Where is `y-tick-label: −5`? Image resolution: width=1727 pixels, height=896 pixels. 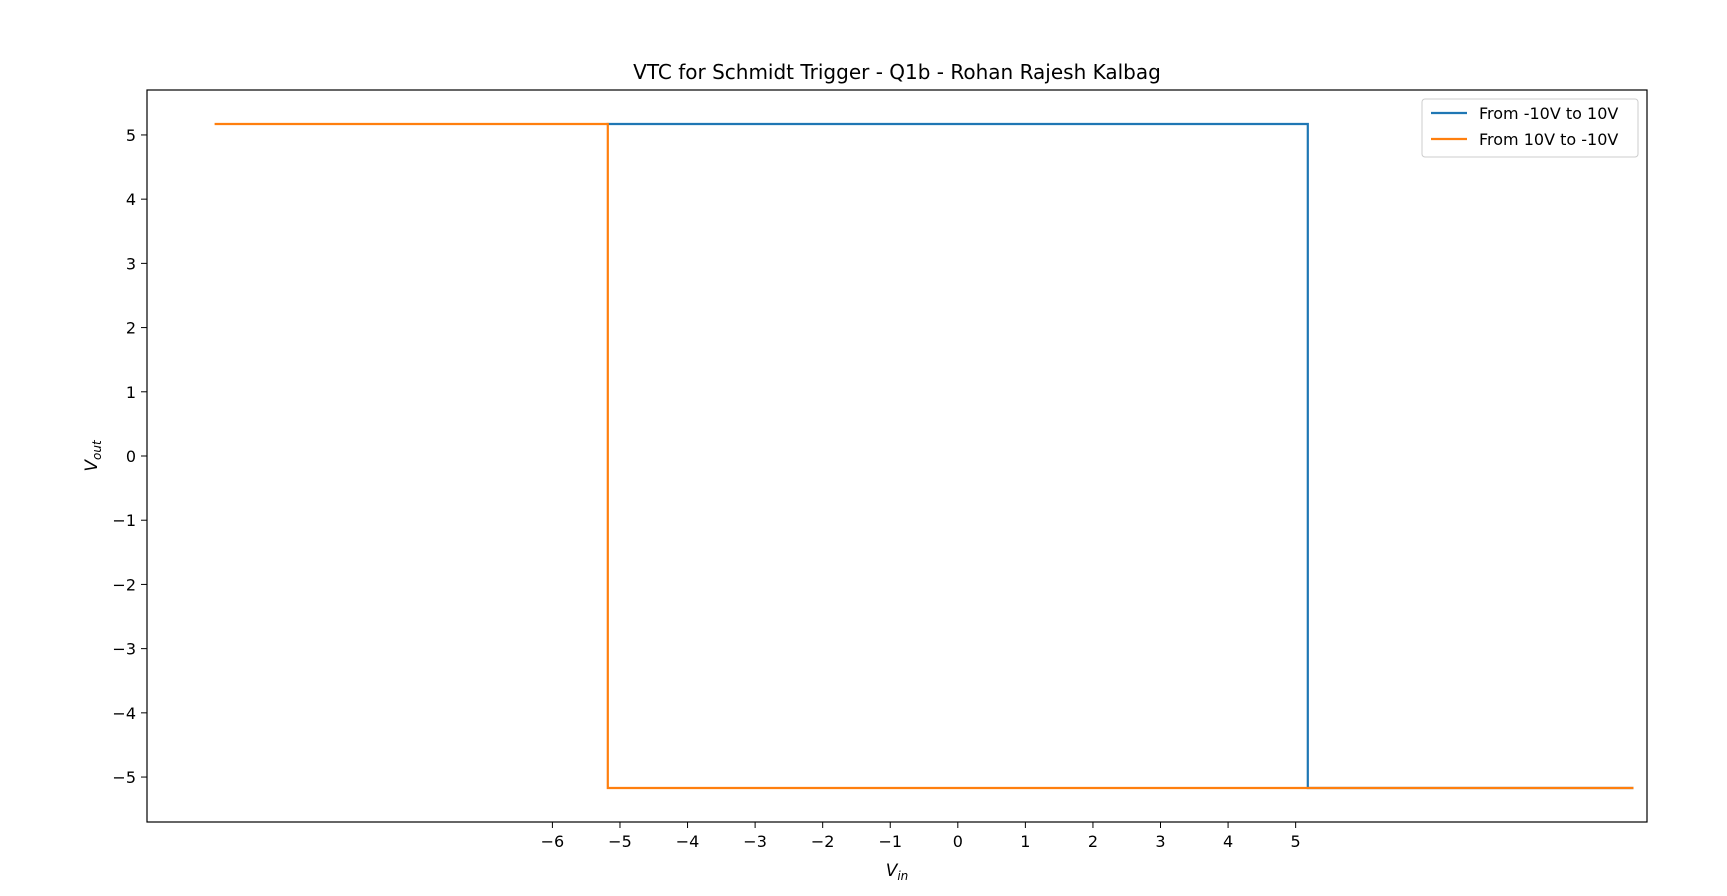
y-tick-label: −5 is located at coordinates (124, 777).